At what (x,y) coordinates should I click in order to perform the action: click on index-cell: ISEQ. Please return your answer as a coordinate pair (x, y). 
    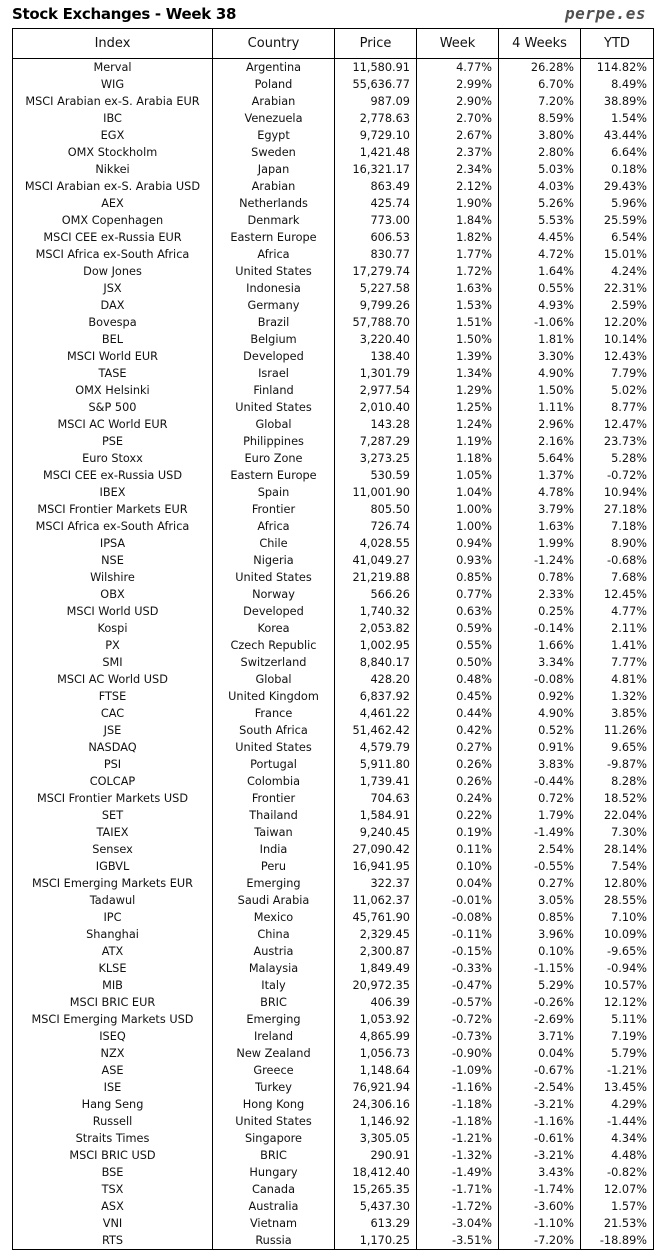
    Looking at the image, I should click on (112, 1036).